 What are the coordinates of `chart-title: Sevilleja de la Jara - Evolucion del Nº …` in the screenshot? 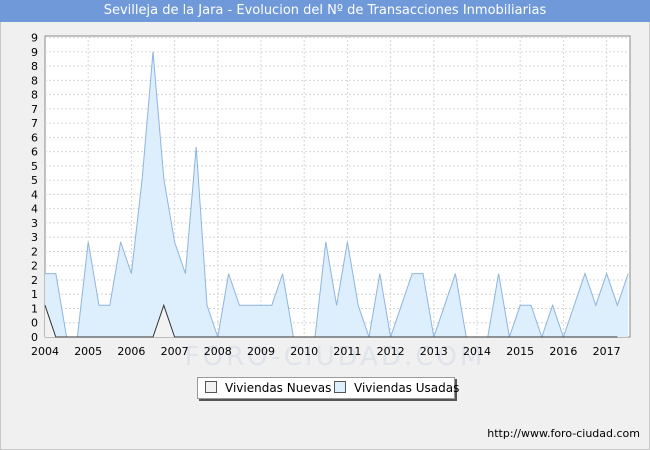 It's located at (325, 11).